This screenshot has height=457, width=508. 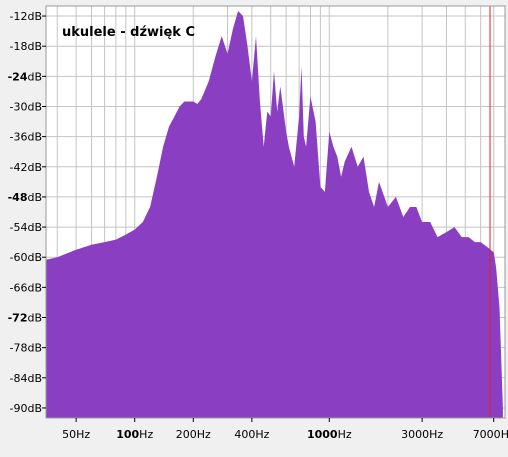 What do you see at coordinates (25, 76) in the screenshot?
I see `y-tick-label: -24dB` at bounding box center [25, 76].